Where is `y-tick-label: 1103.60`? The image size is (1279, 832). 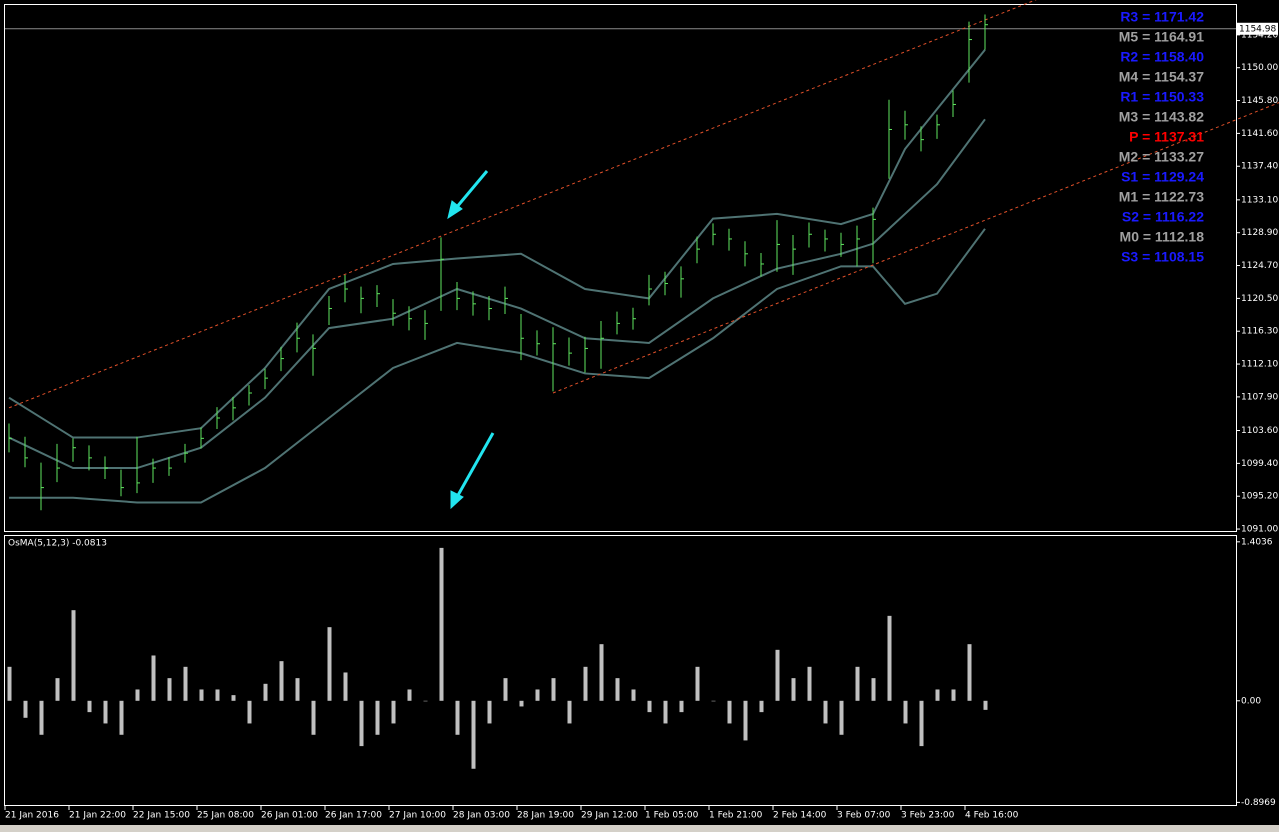 y-tick-label: 1103.60 is located at coordinates (1259, 431).